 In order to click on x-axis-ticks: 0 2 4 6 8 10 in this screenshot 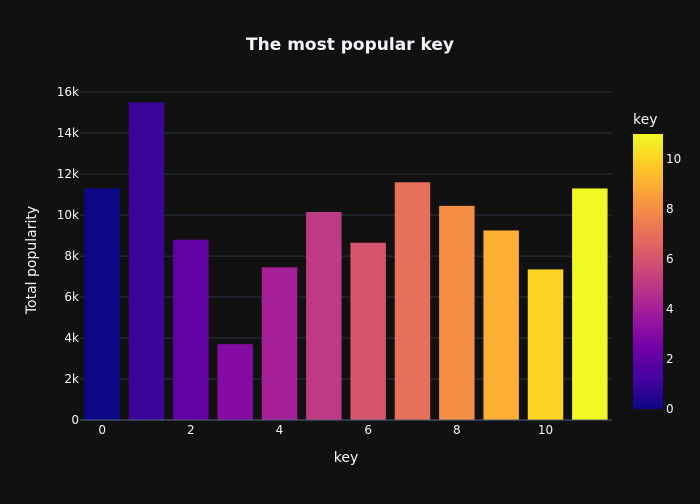, I will do `click(325, 430)`.